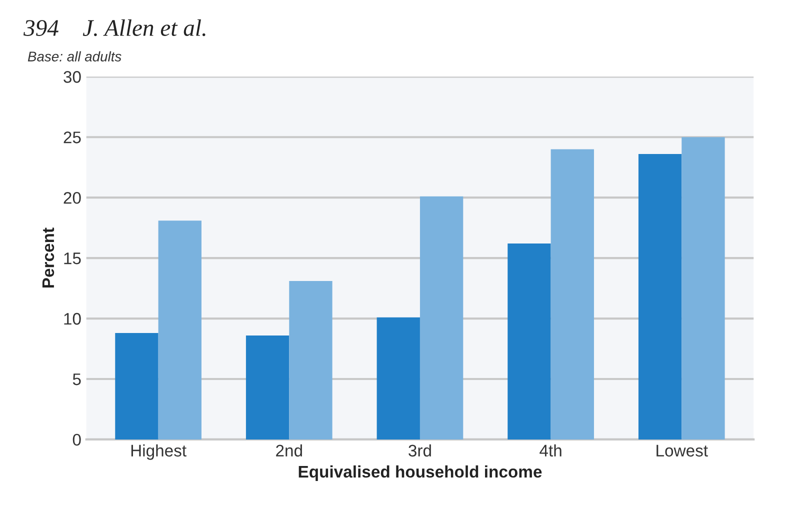  I want to click on y-axis-title: Percent, so click(48, 258).